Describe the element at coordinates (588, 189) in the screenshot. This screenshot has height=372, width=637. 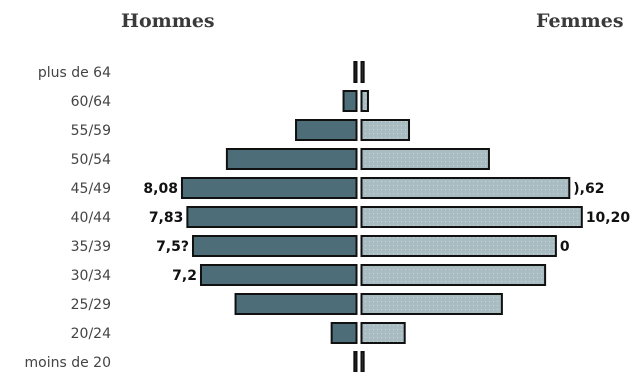
I see `value-label-femmes-45-49: ),62` at that location.